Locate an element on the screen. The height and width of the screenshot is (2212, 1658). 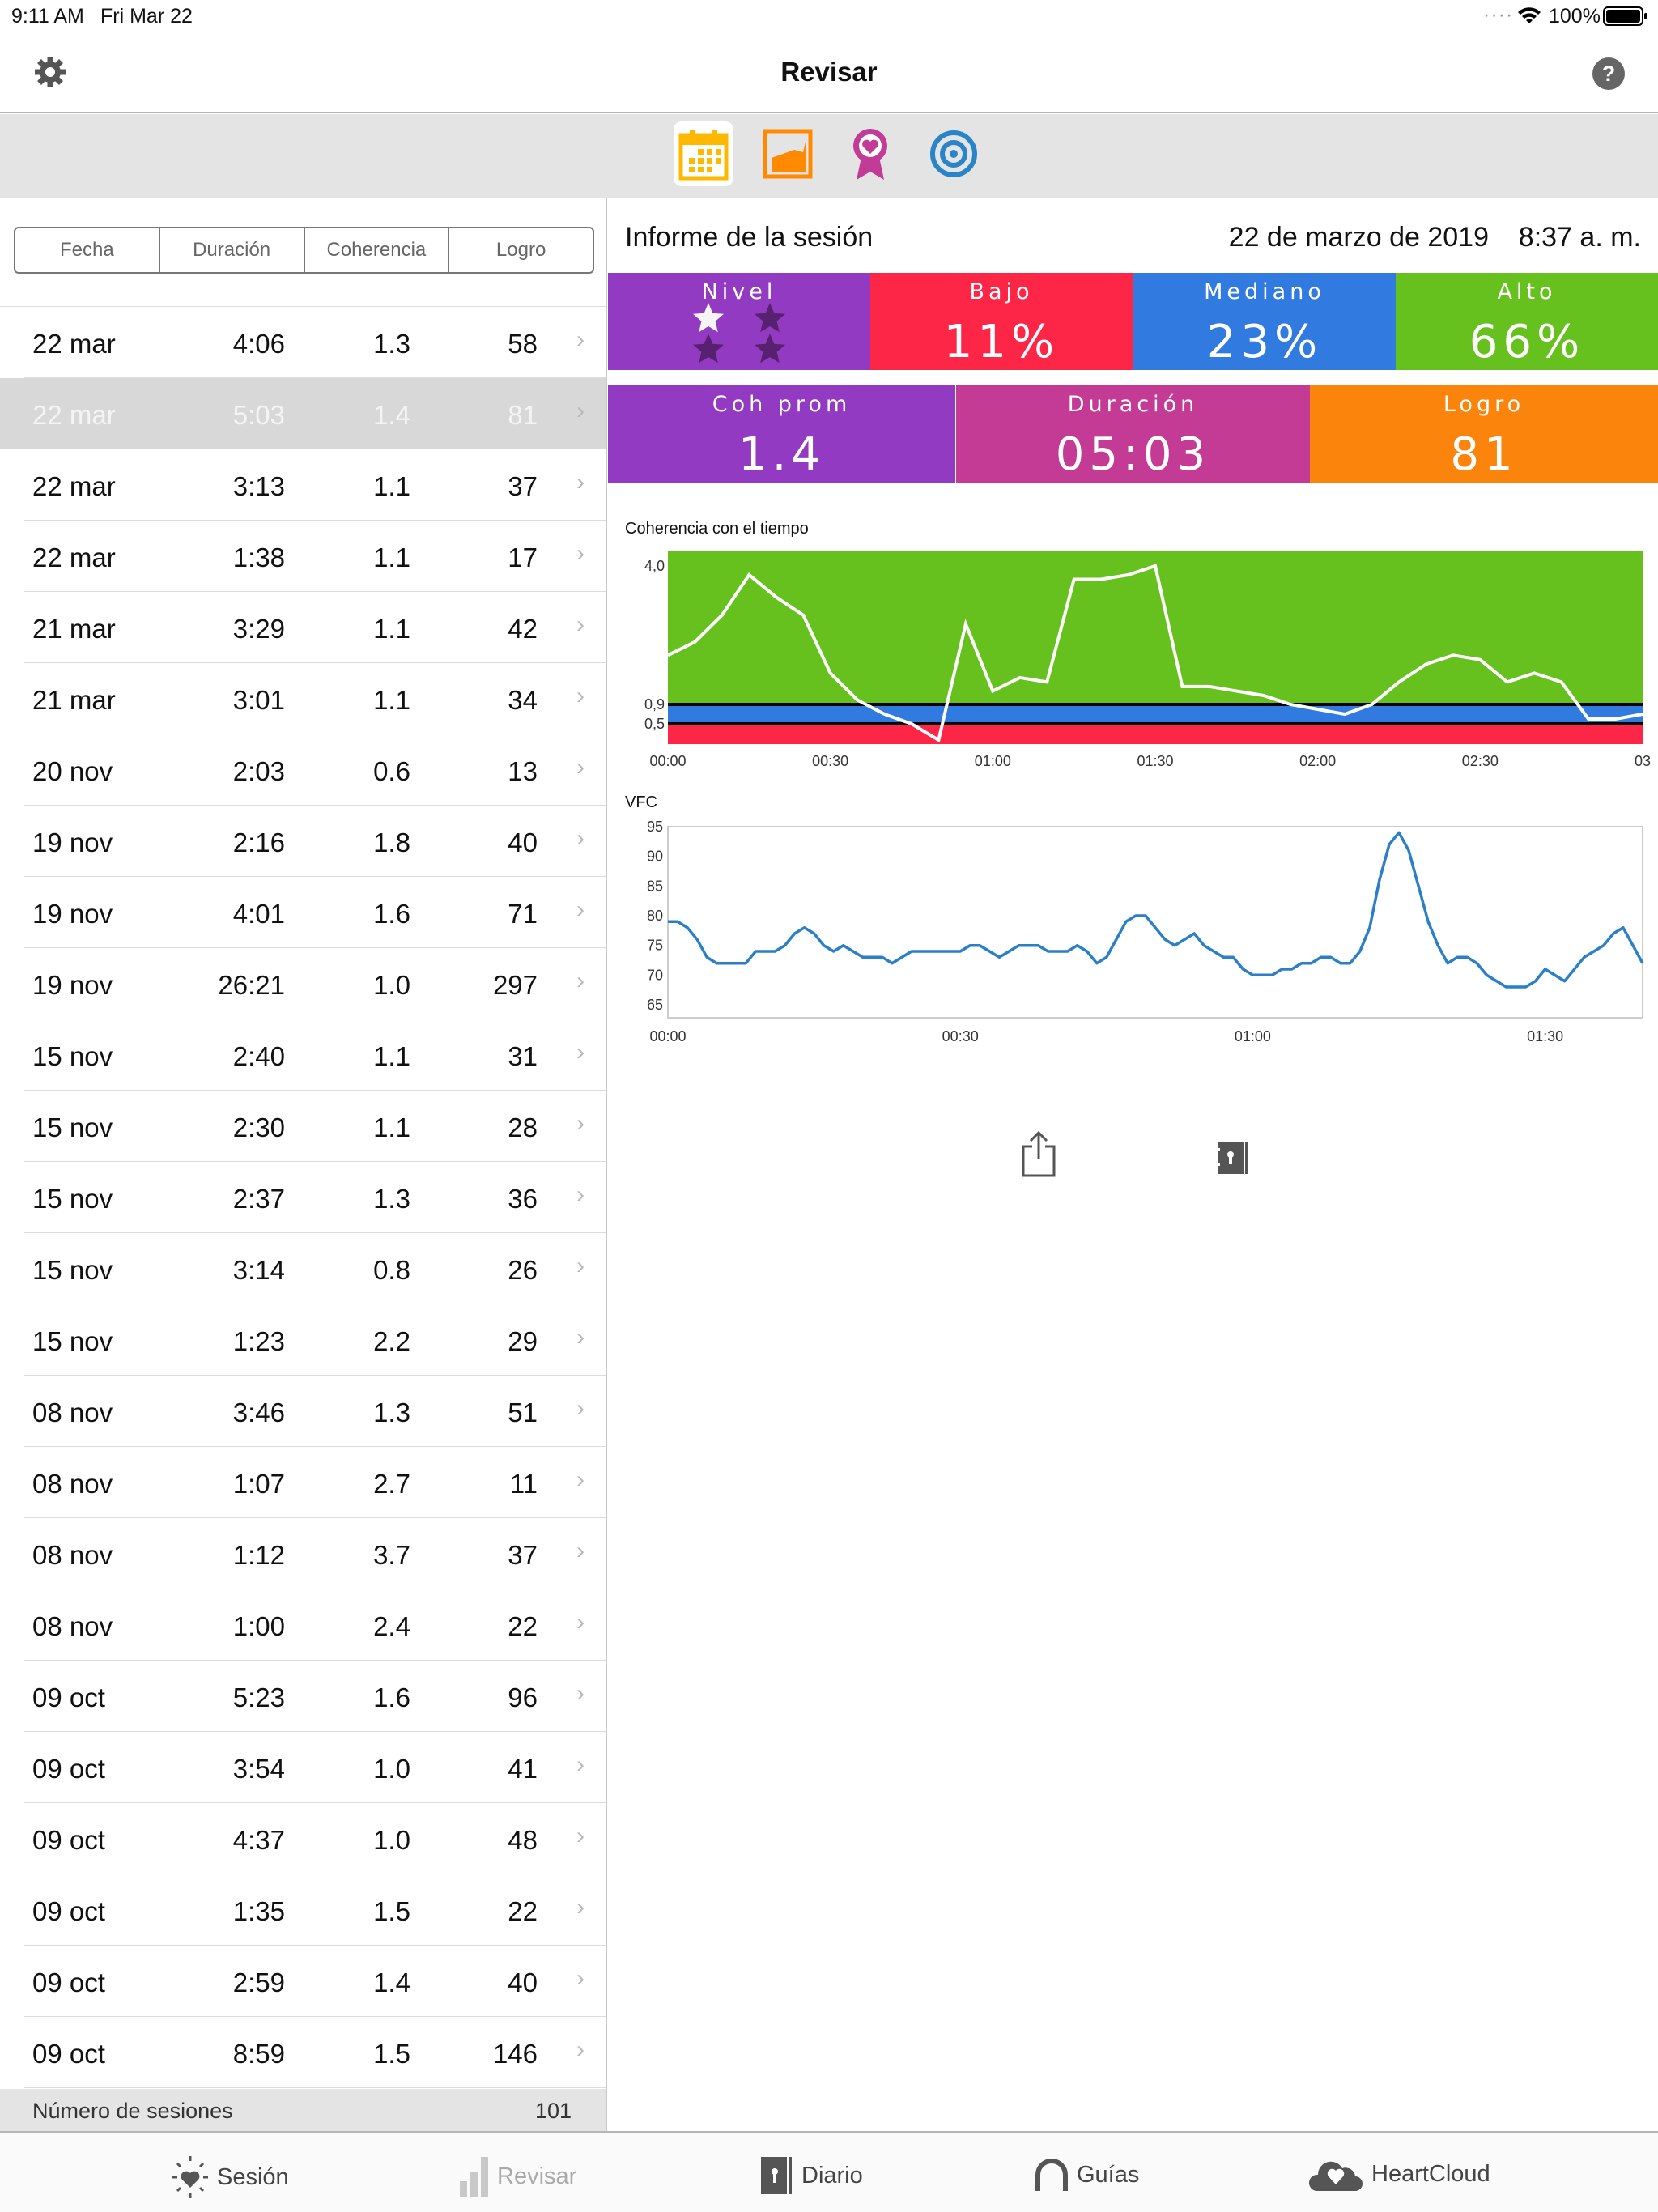
session-score: 34 is located at coordinates (523, 700).